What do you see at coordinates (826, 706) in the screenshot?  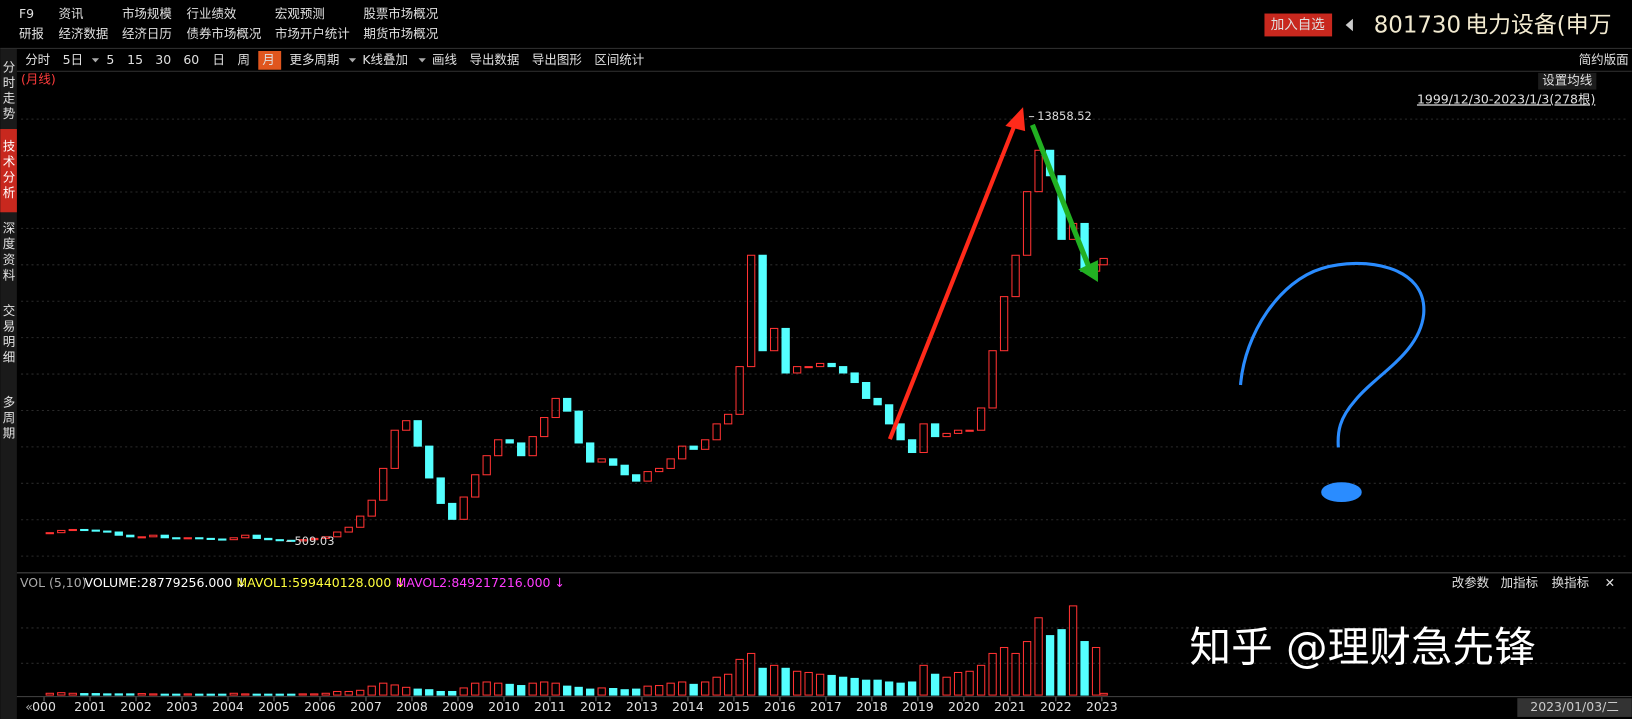 I see `x-tick-label: 2017` at bounding box center [826, 706].